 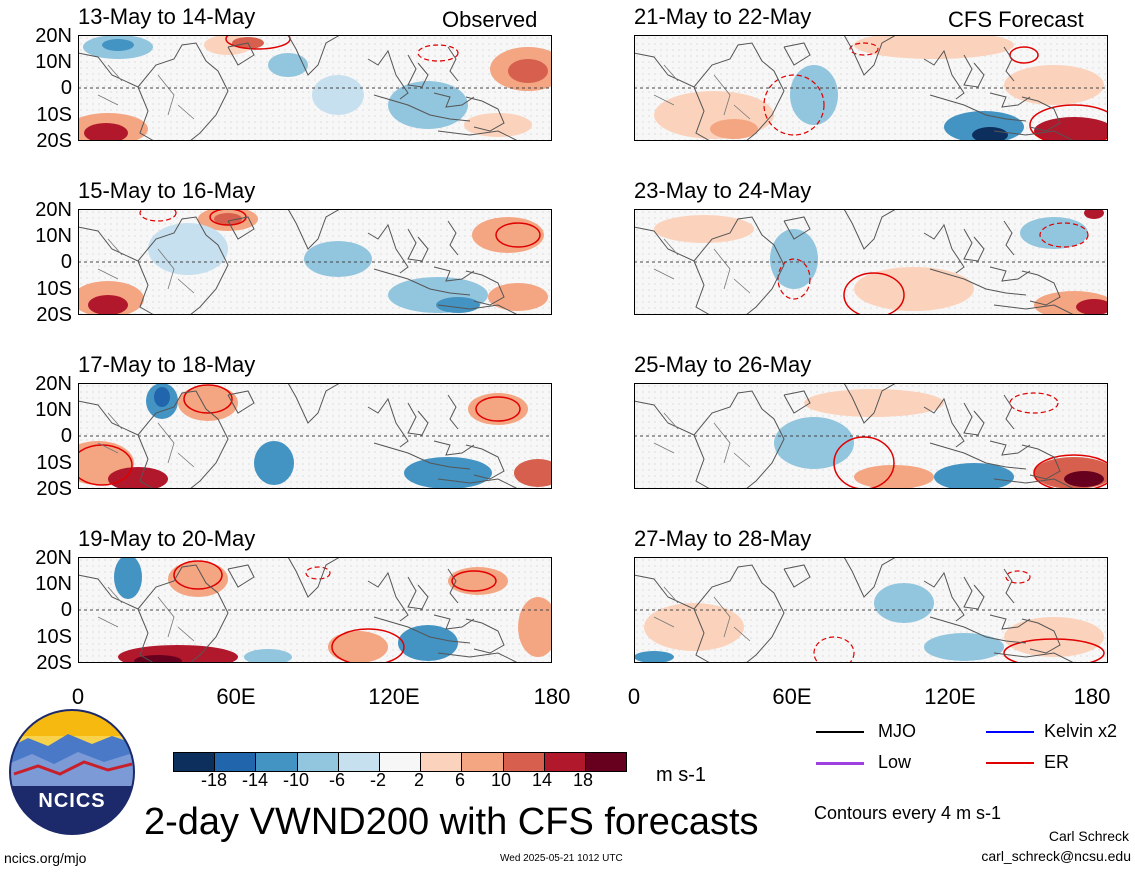 I want to click on panel-title-forecast-3: 25-May to 26-May, so click(x=723, y=364).